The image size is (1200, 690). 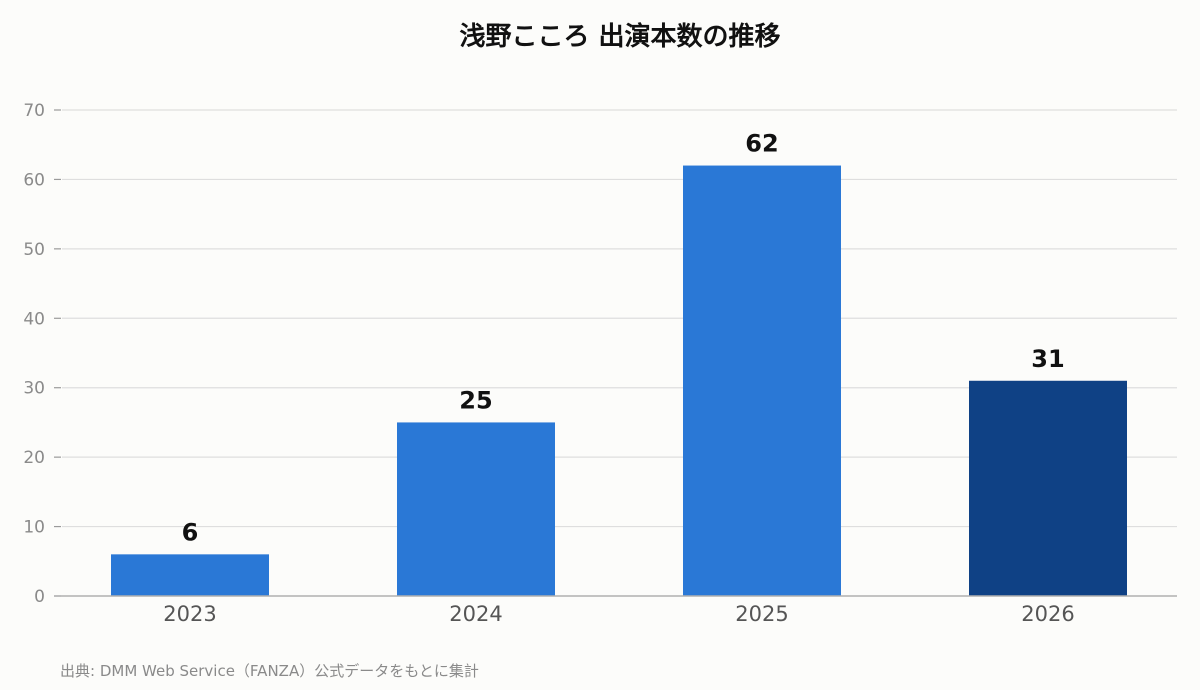 I want to click on bar-2025, so click(x=762, y=381).